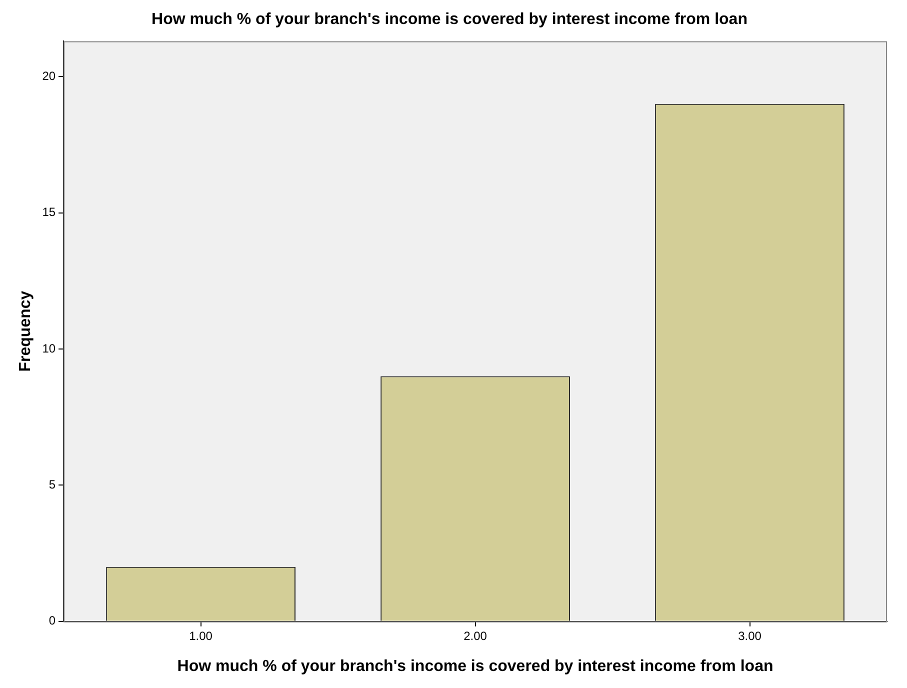 The height and width of the screenshot is (688, 907). What do you see at coordinates (201, 635) in the screenshot?
I see `x-tick-label: 1.00` at bounding box center [201, 635].